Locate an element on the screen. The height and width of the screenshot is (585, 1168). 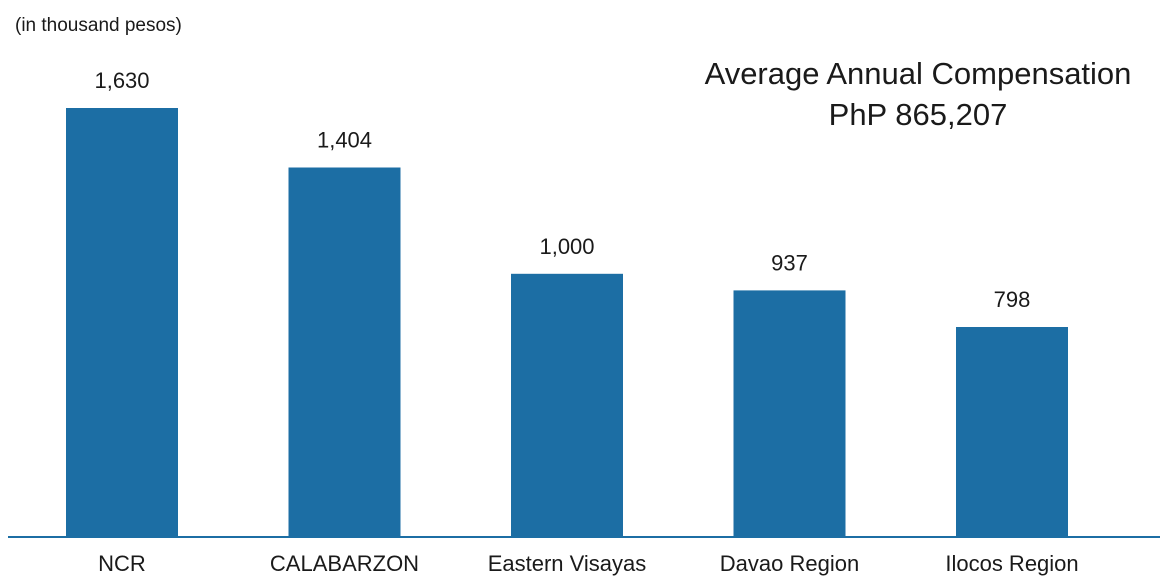
bar-davao-region is located at coordinates (789, 413).